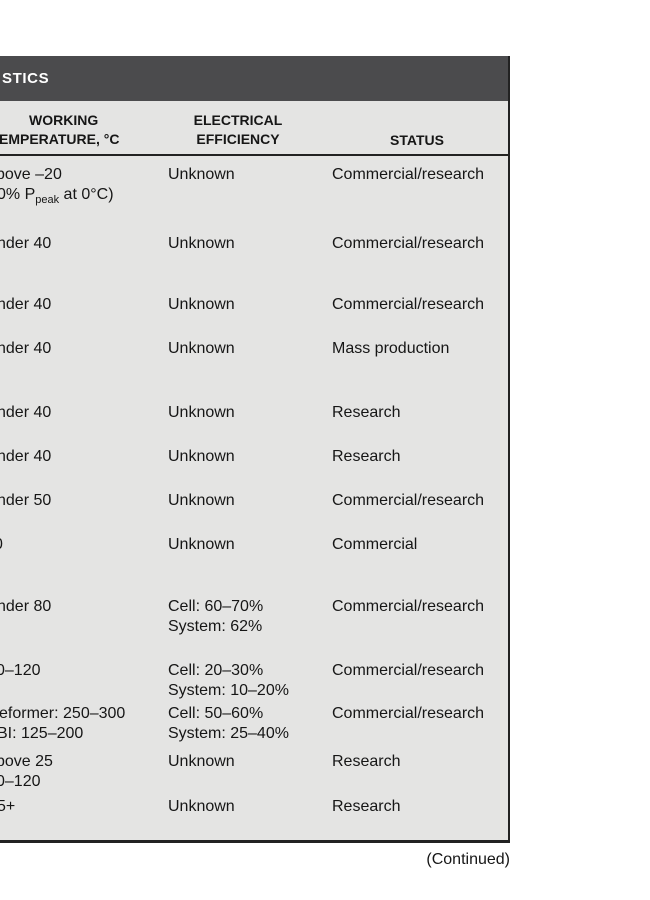 This screenshot has width=650, height=900. I want to click on temperature-line: nder 80, so click(26, 606).